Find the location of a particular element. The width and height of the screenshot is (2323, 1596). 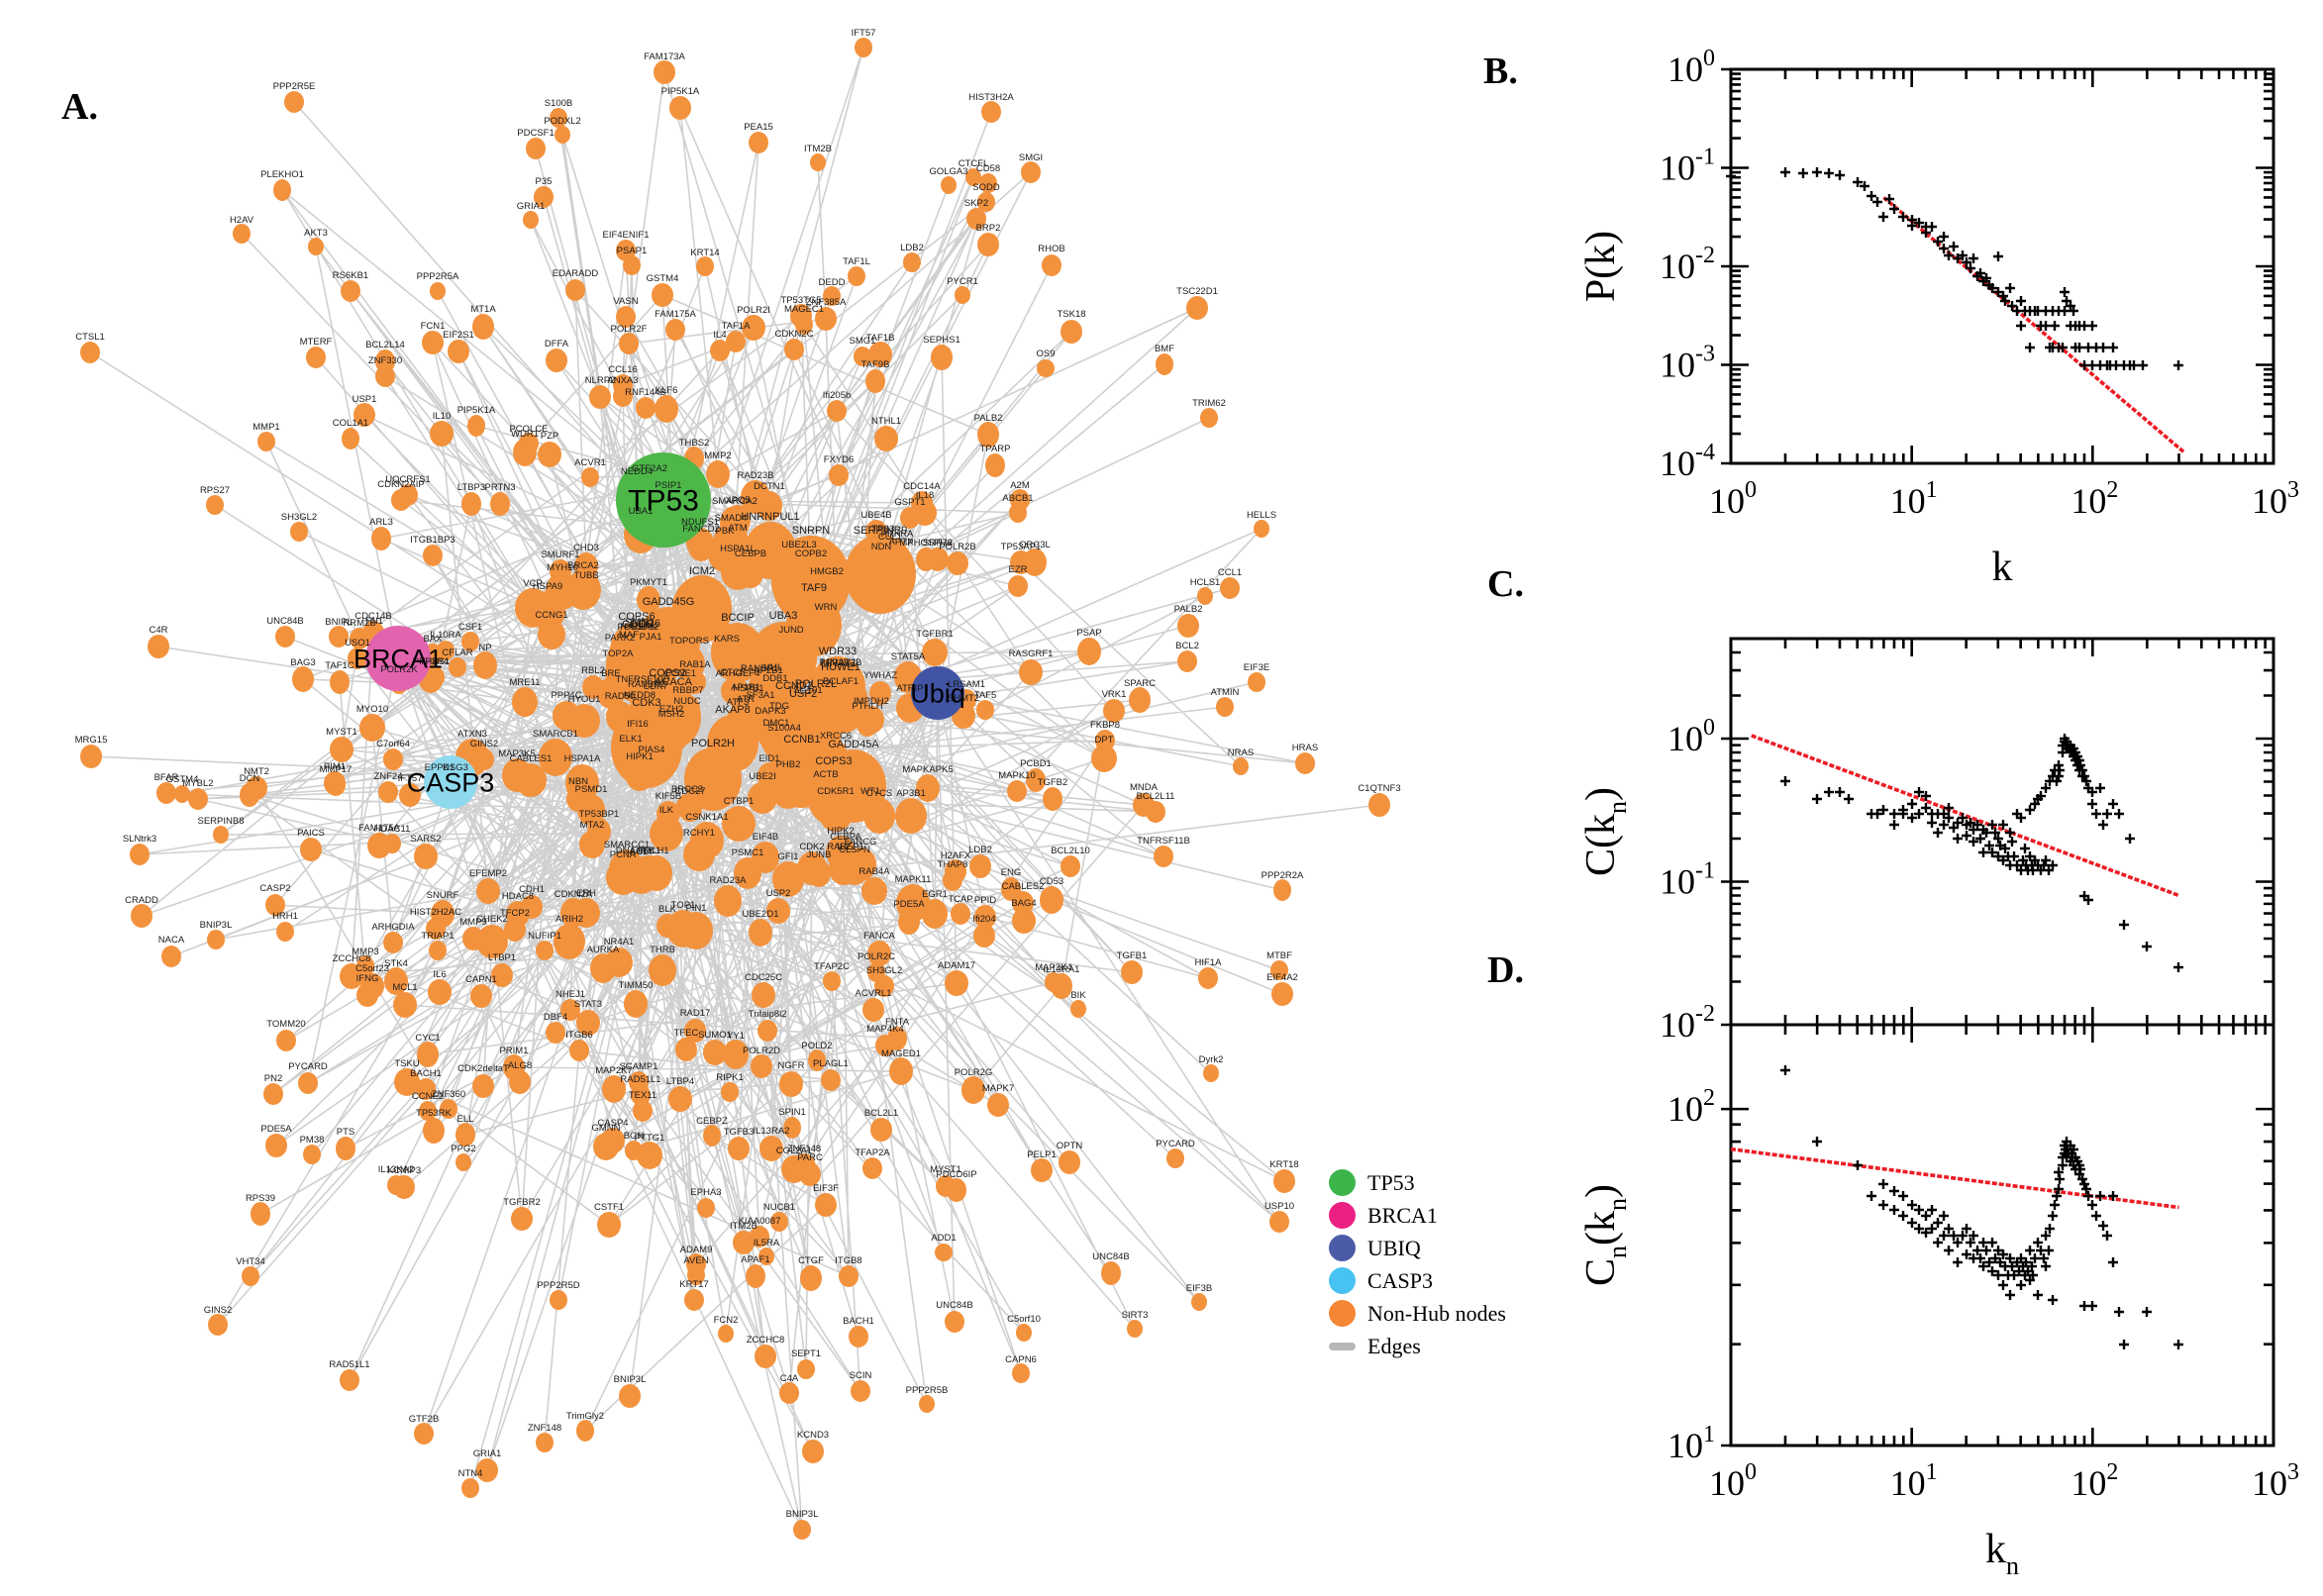

node-label: UBE2I is located at coordinates (762, 776).